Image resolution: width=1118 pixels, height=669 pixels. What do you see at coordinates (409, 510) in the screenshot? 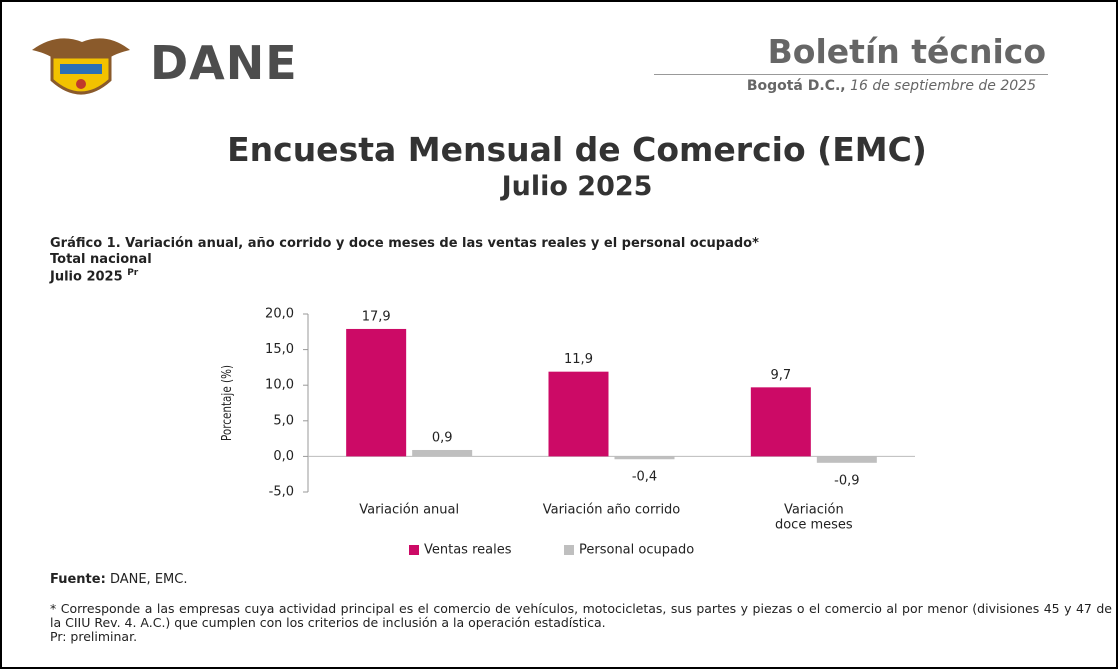
I see `x-tick-label: Variación anual` at bounding box center [409, 510].